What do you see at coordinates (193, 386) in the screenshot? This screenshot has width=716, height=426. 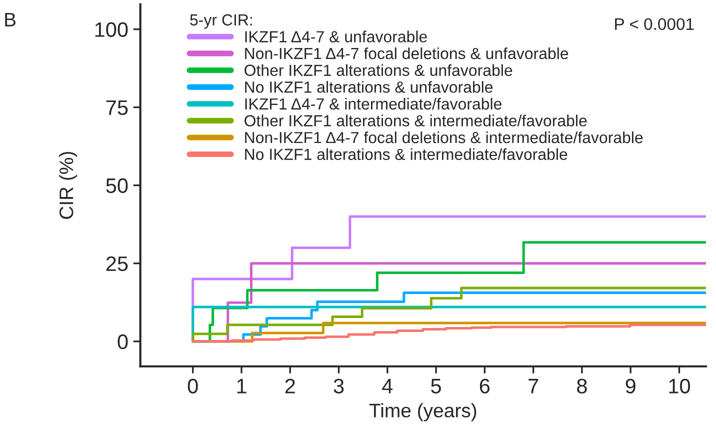 I see `x-tick-label: 0` at bounding box center [193, 386].